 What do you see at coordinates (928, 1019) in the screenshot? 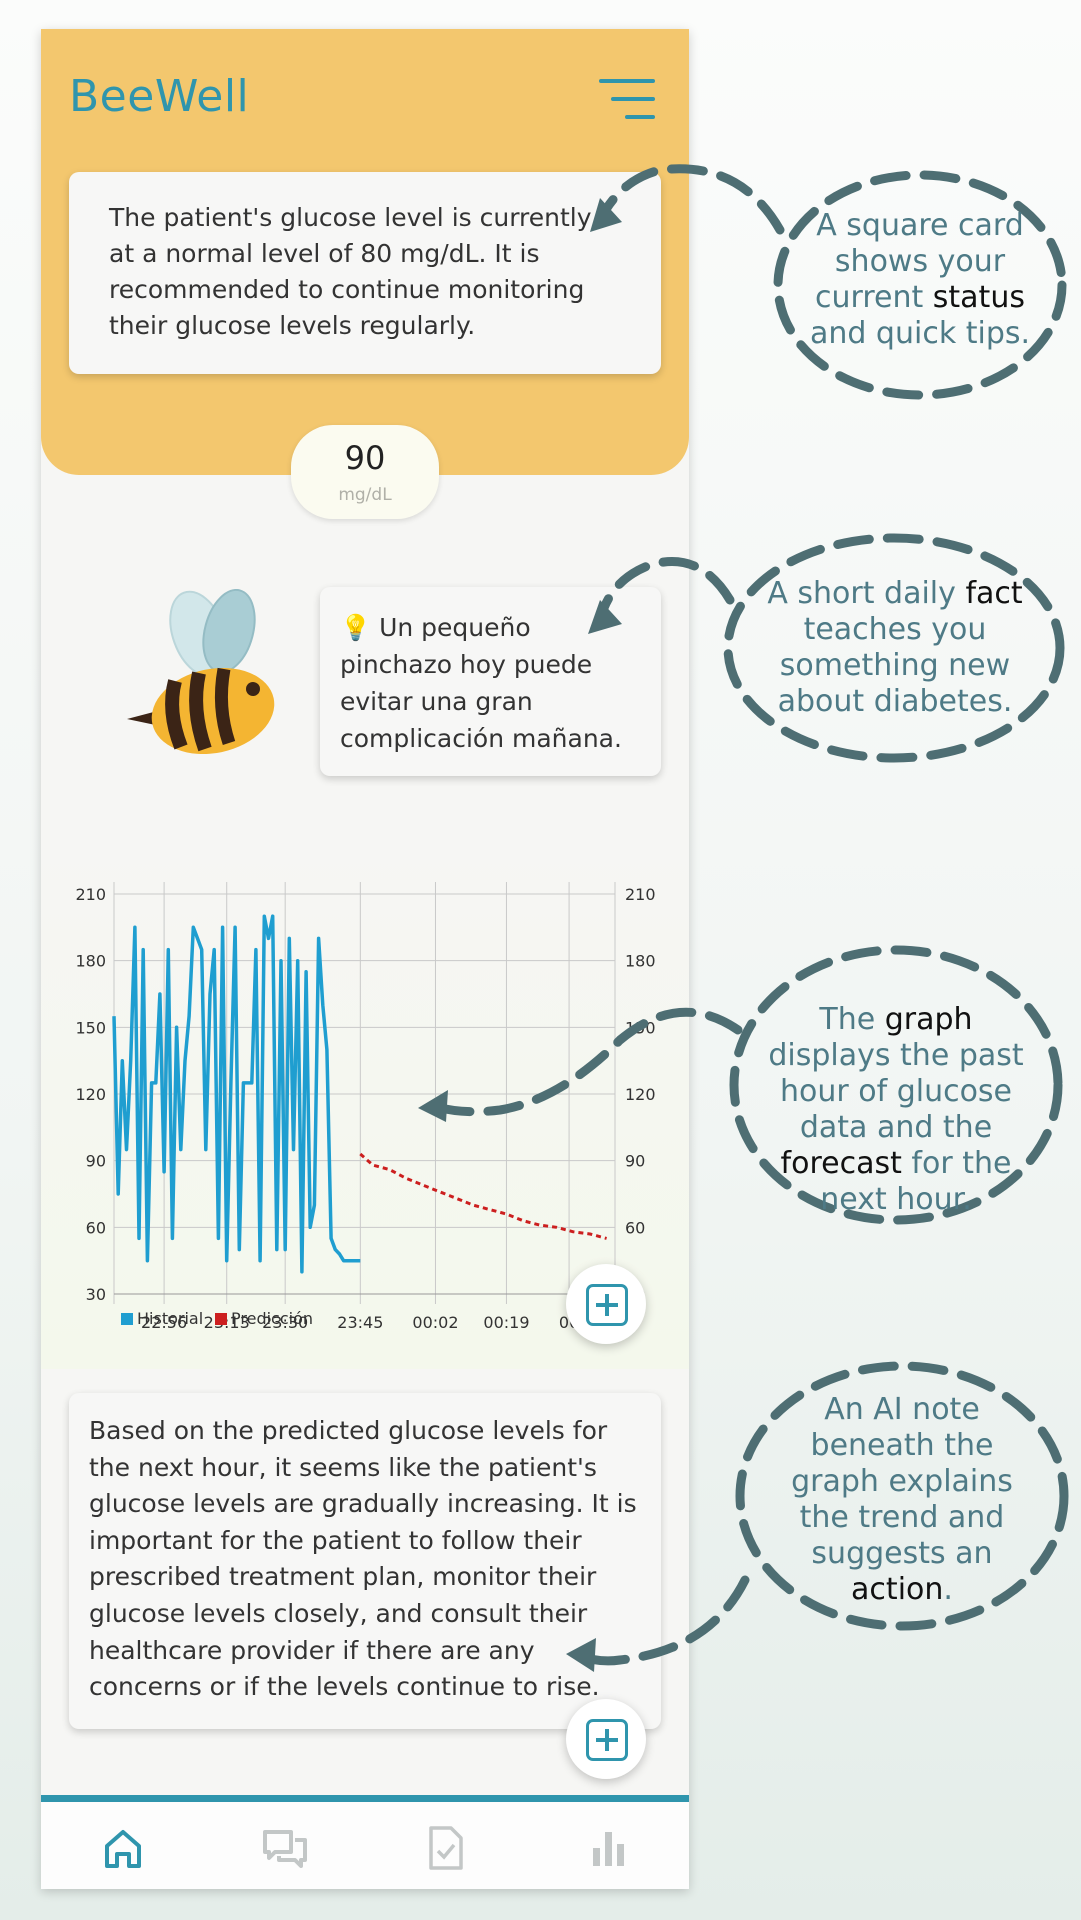
I see `callout-graph-highlight: graph` at bounding box center [928, 1019].